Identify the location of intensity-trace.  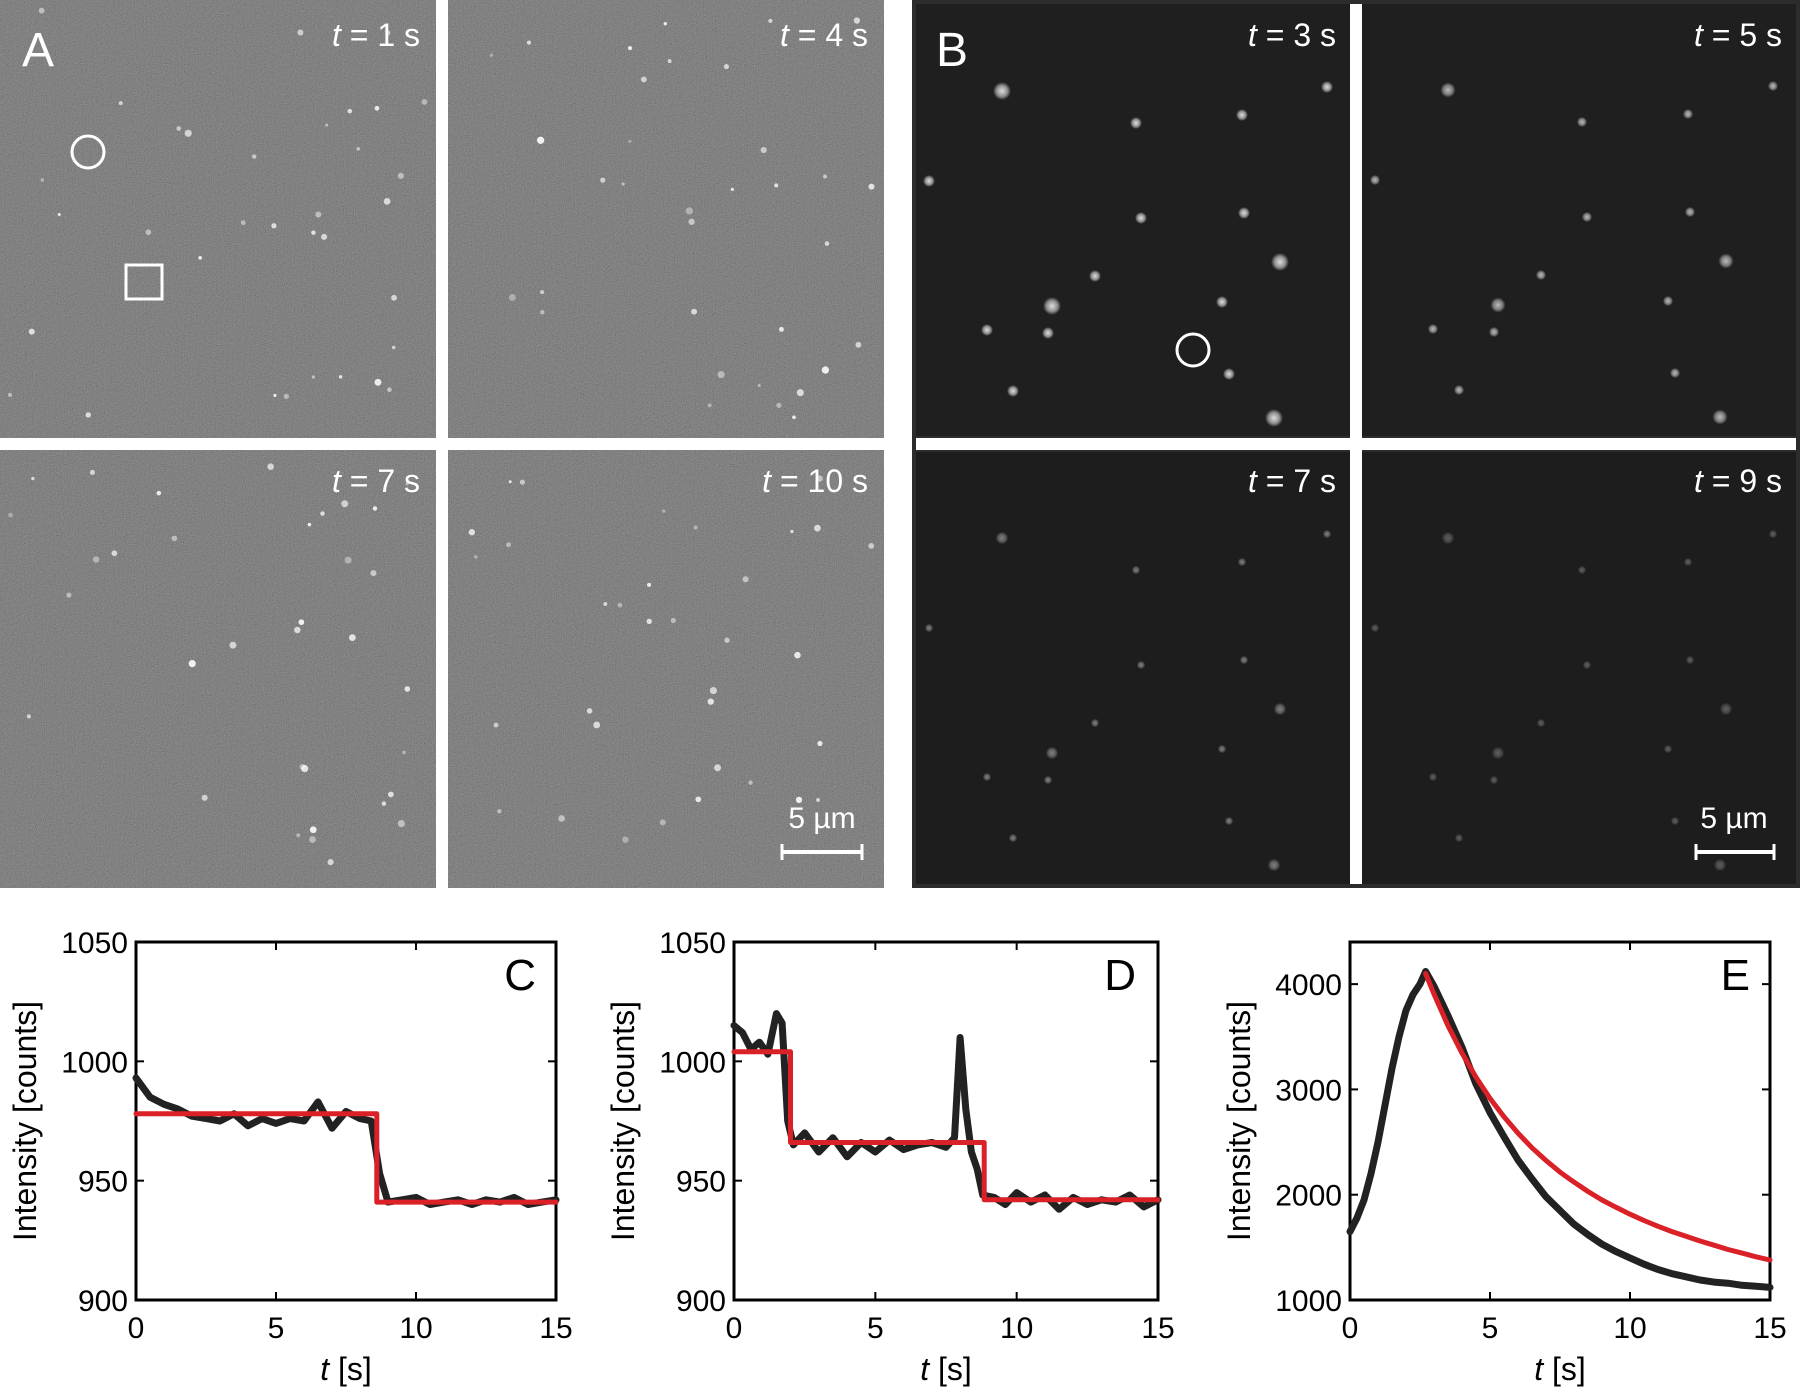
(1560, 1129).